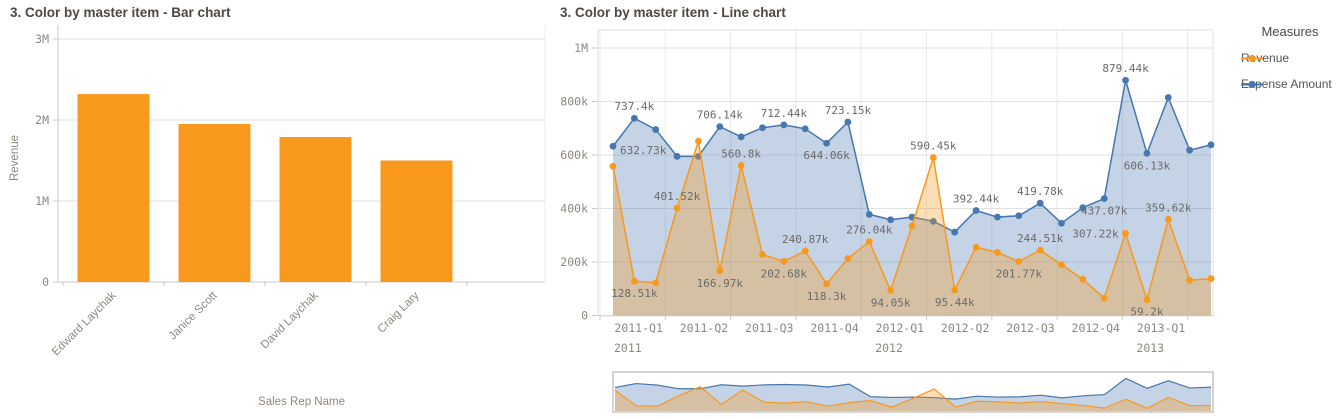 The height and width of the screenshot is (419, 1339). What do you see at coordinates (848, 110) in the screenshot?
I see `data-label: 723.15k` at bounding box center [848, 110].